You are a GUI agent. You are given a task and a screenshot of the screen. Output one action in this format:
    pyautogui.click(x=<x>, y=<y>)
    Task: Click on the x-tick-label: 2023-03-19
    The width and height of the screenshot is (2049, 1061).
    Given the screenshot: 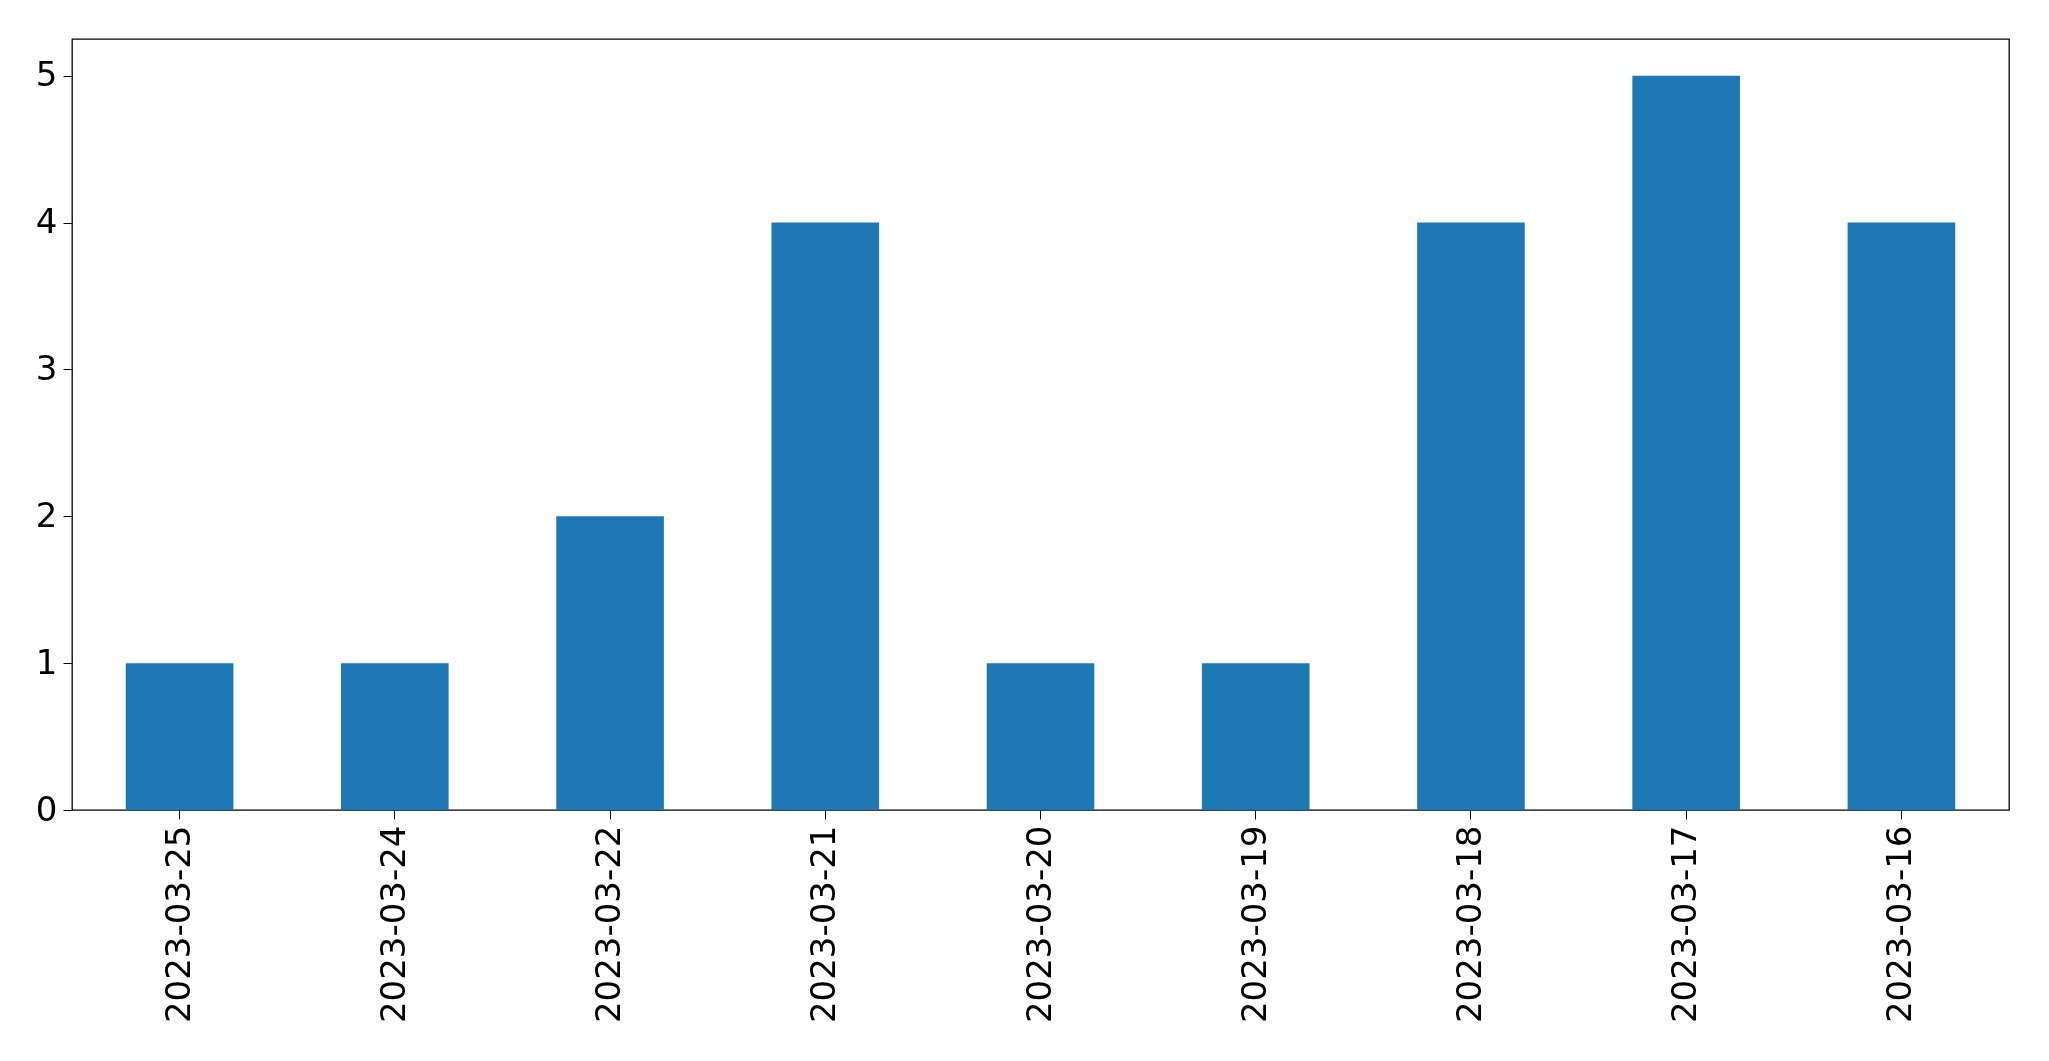 What is the action you would take?
    pyautogui.click(x=1253, y=924)
    